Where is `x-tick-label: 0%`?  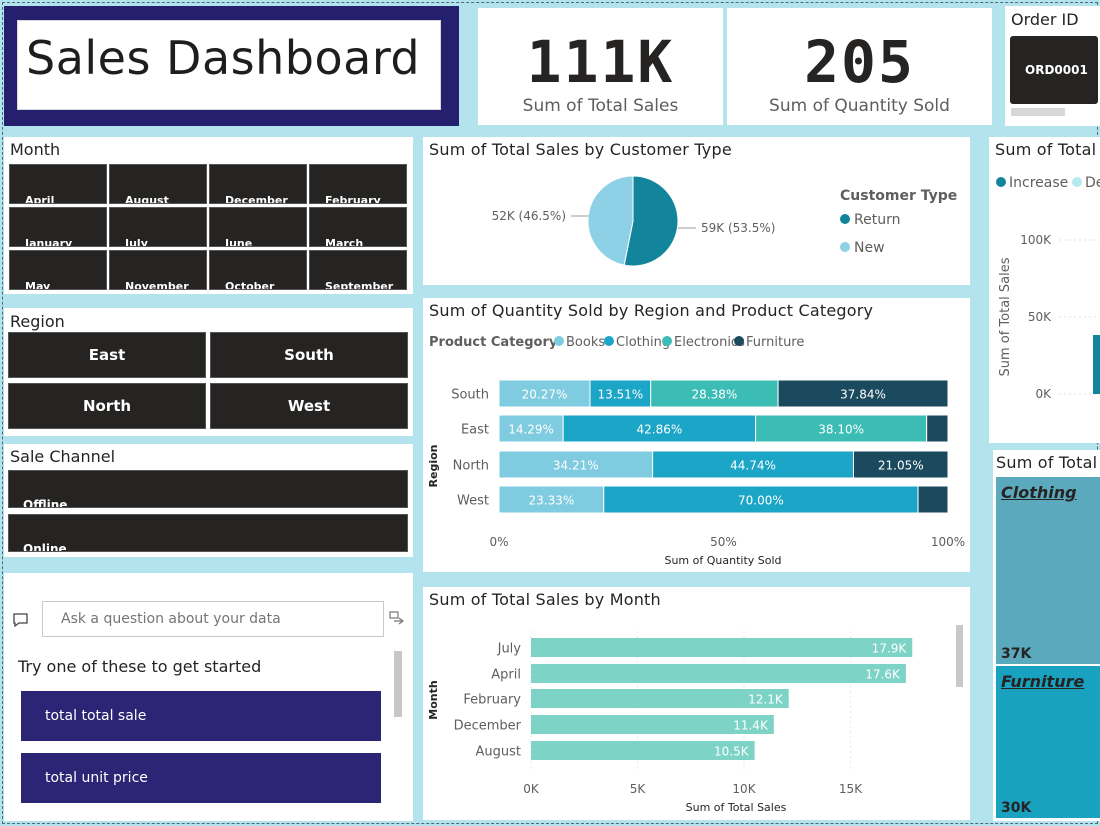
x-tick-label: 0% is located at coordinates (498, 542).